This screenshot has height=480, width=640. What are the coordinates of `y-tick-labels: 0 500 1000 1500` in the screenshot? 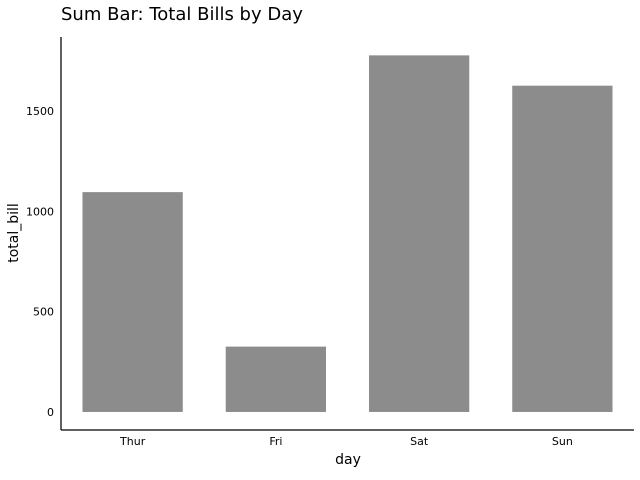 It's located at (40, 262).